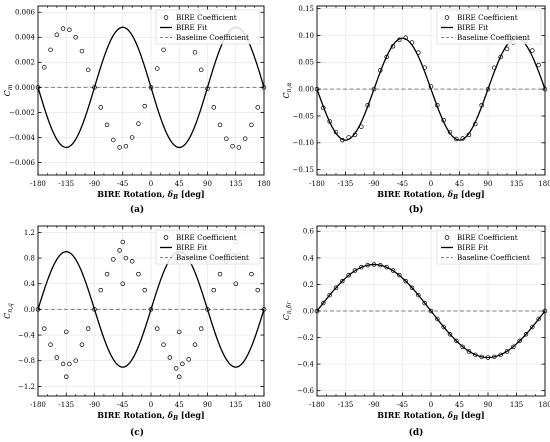  Describe the element at coordinates (306, 63) in the screenshot. I see `y-tick-label: 0.05` at that location.